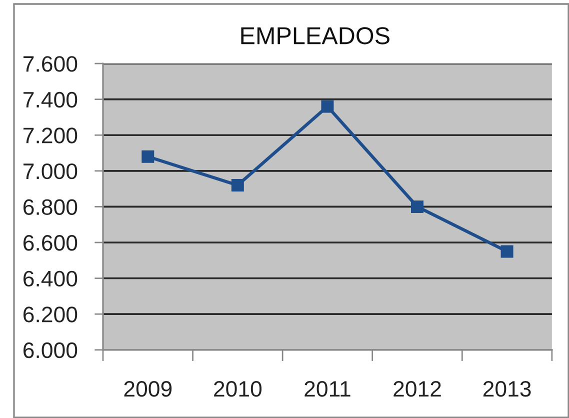 The width and height of the screenshot is (569, 418). I want to click on y-tick-label: 6.000, so click(51, 350).